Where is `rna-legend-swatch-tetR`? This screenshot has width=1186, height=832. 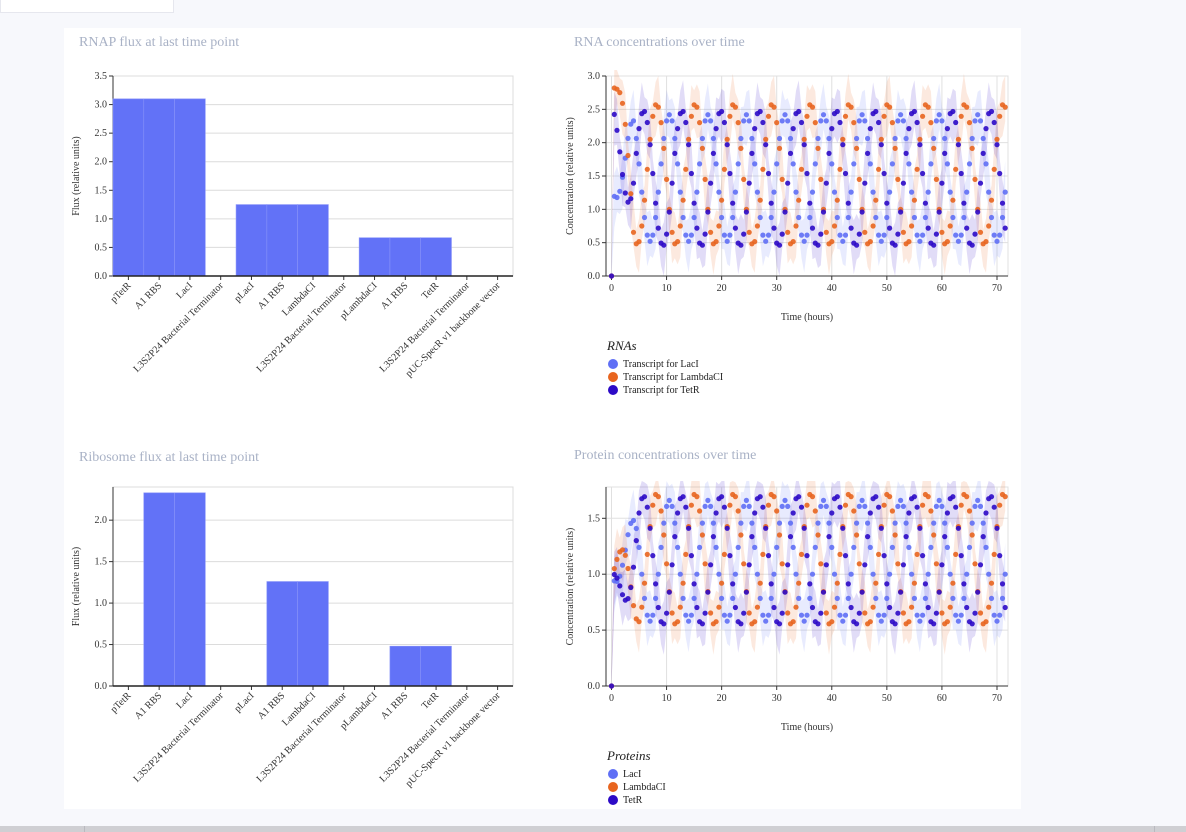
rna-legend-swatch-tetR is located at coordinates (613, 390).